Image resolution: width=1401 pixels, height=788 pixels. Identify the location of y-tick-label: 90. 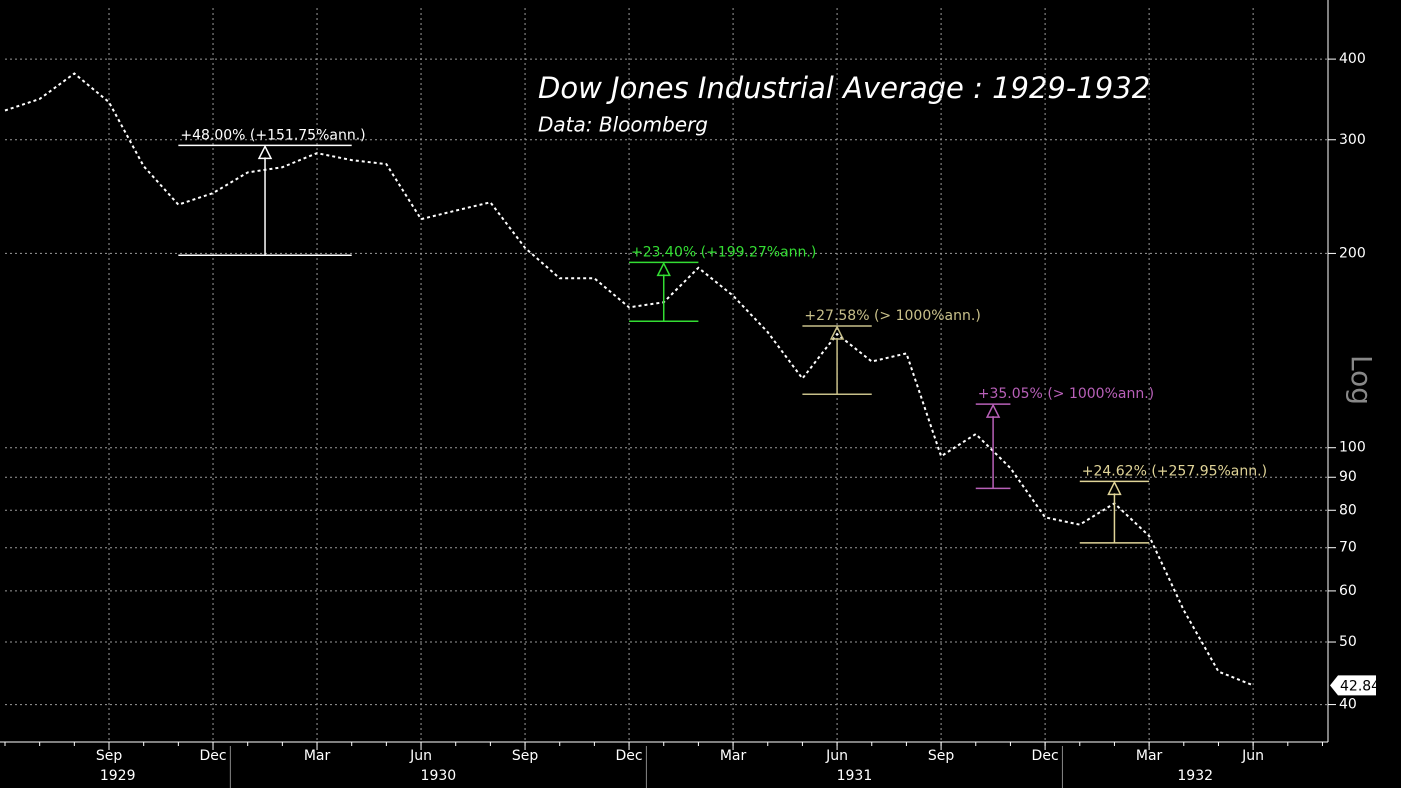
(1348, 477).